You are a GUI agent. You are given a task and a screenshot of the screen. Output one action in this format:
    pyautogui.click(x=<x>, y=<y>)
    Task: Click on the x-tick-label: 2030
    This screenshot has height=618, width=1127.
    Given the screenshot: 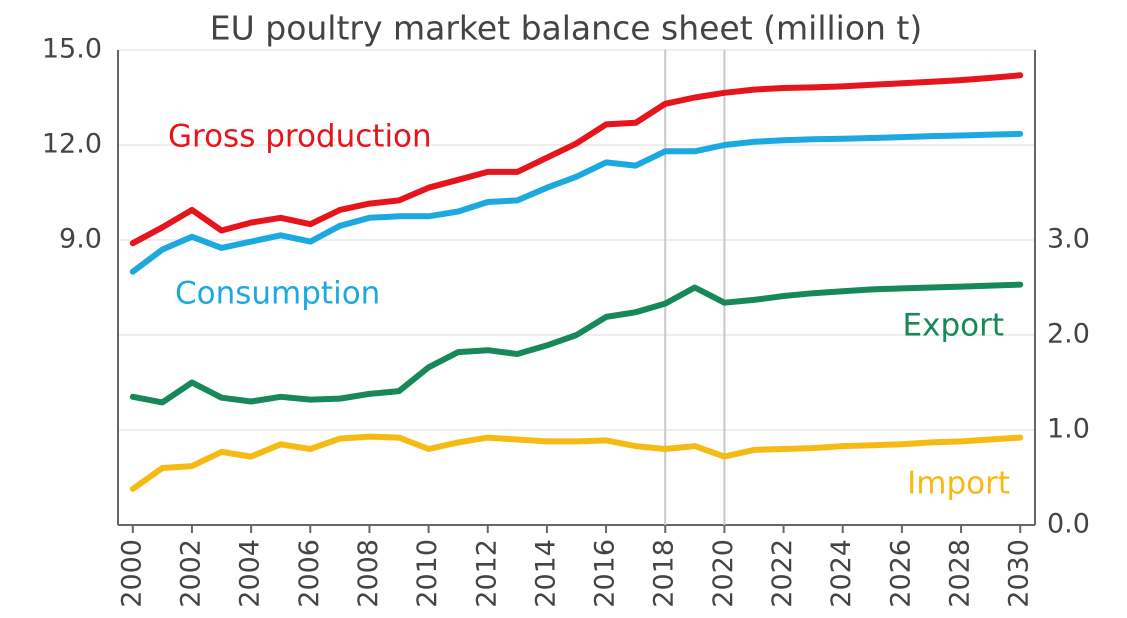 What is the action you would take?
    pyautogui.click(x=1019, y=573)
    